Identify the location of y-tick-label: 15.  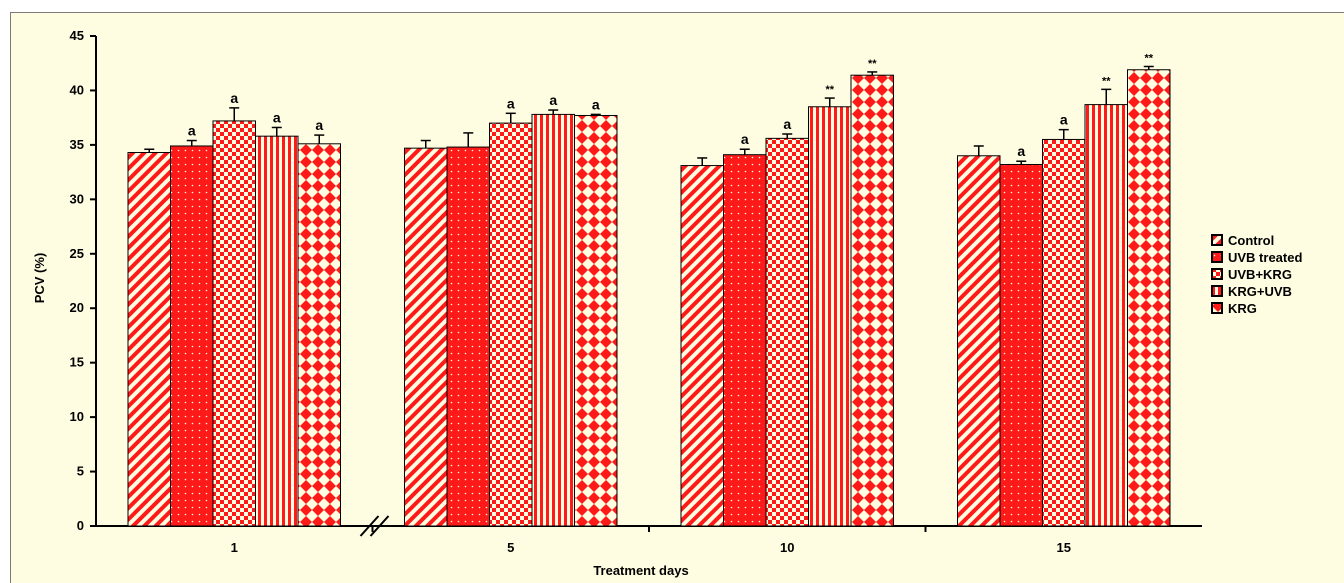
(77, 362).